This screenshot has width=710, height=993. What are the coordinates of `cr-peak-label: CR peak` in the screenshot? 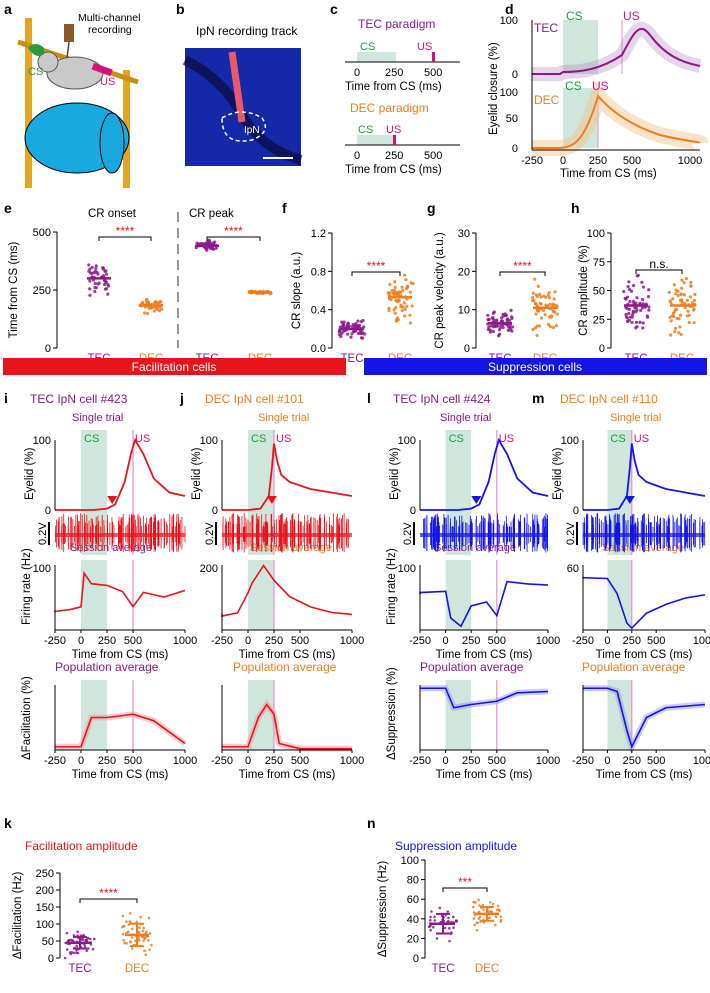 It's located at (211, 214).